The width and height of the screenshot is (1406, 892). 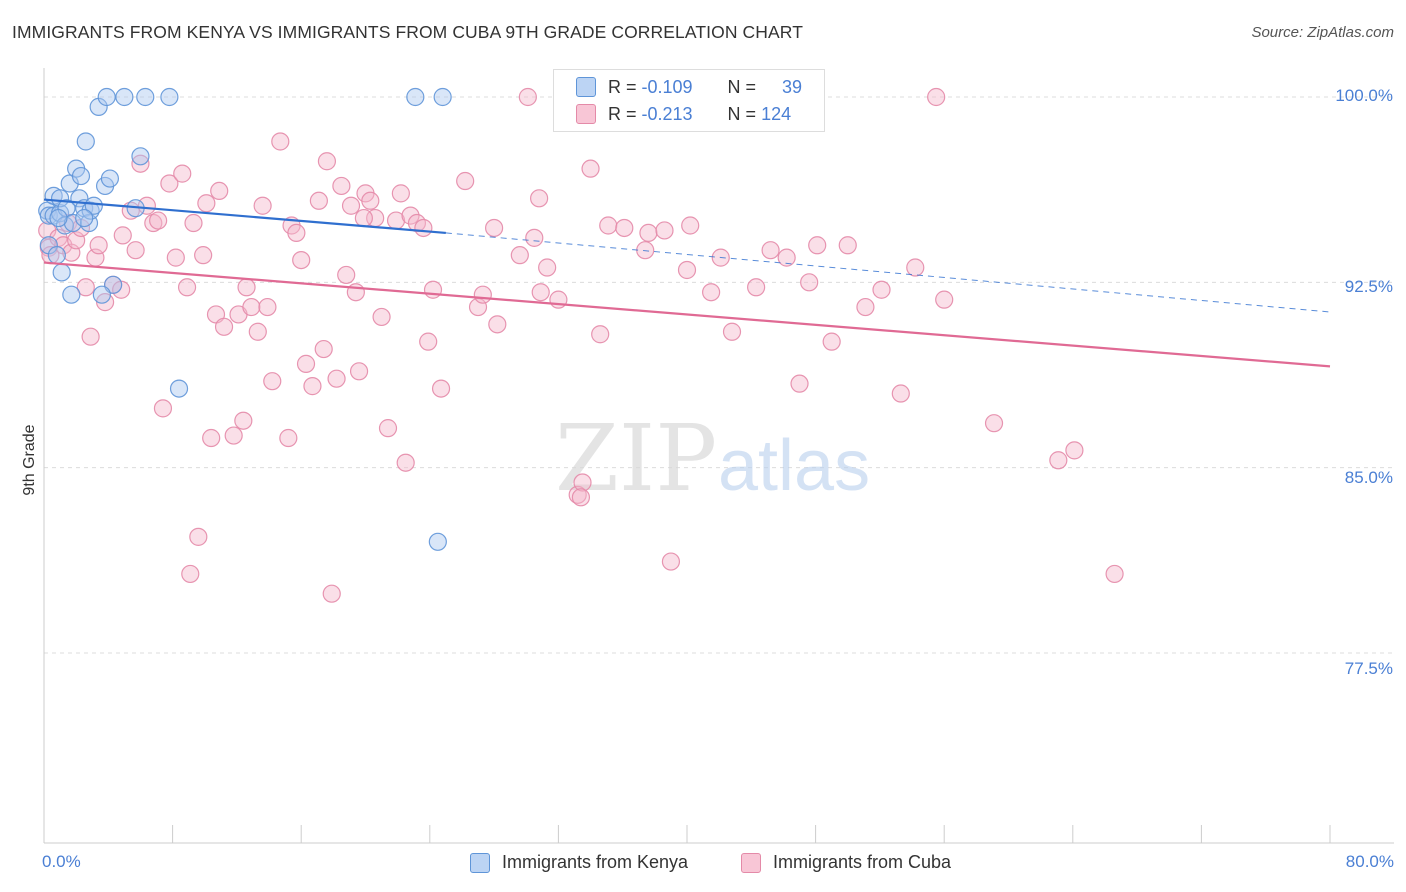 What do you see at coordinates (1322, 32) in the screenshot?
I see `chart-source: Source: ZipAtlas.com` at bounding box center [1322, 32].